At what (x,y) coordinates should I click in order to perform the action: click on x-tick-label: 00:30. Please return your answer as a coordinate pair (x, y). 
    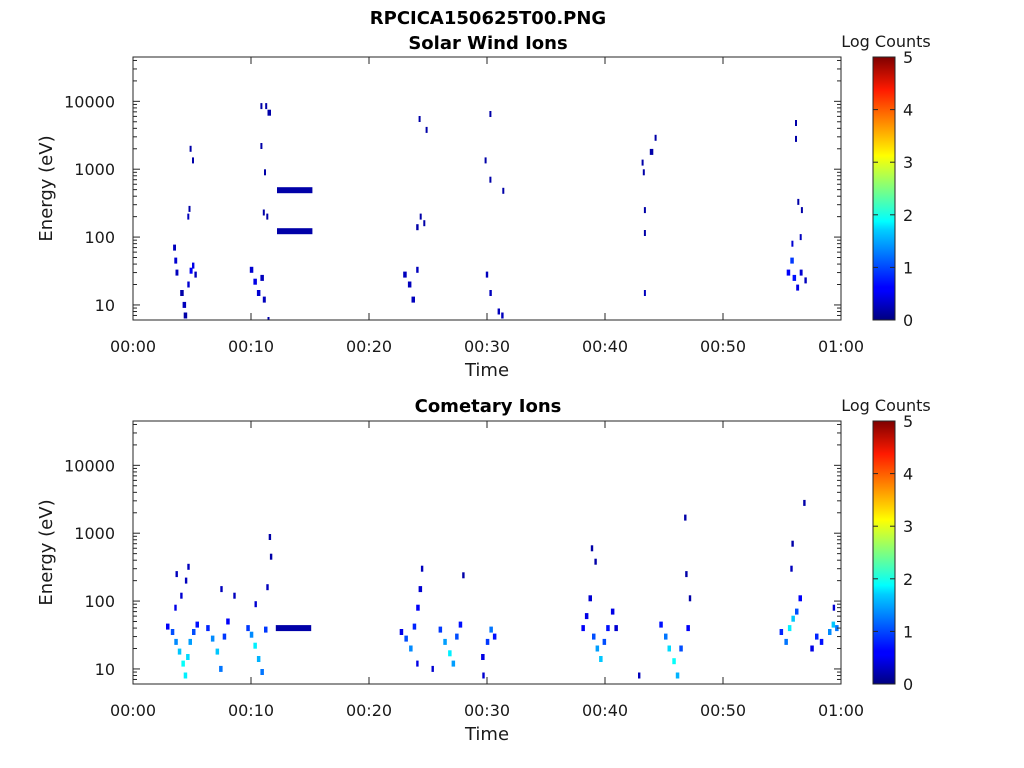
    Looking at the image, I should click on (487, 710).